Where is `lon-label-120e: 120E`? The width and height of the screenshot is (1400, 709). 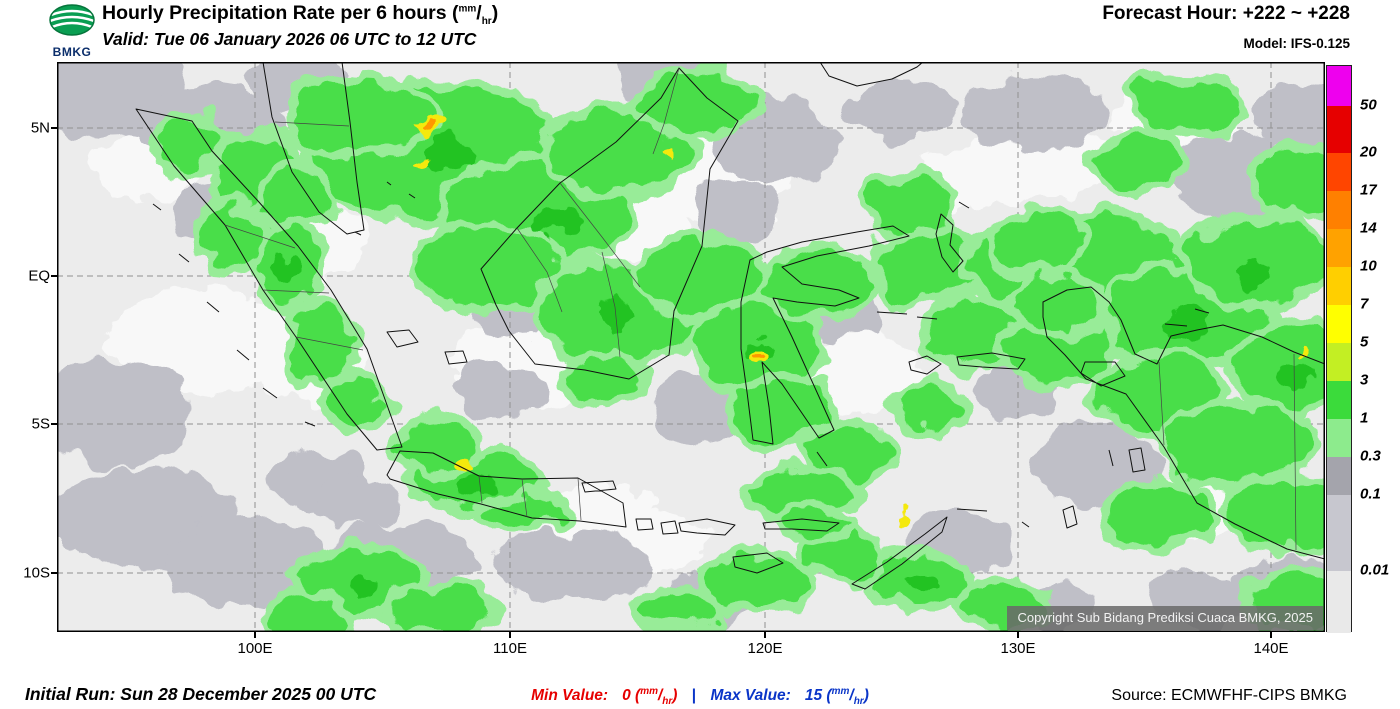 lon-label-120e: 120E is located at coordinates (765, 648).